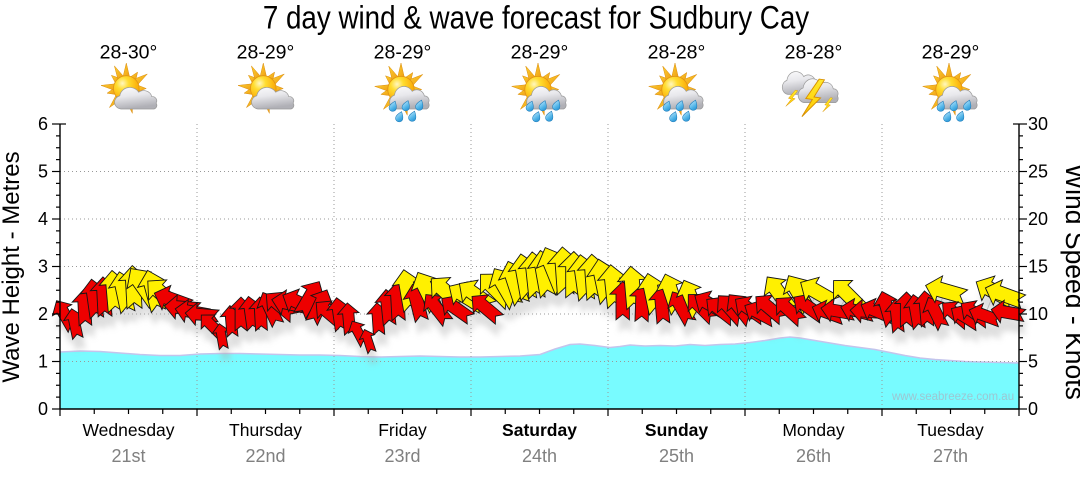 The width and height of the screenshot is (1080, 480). What do you see at coordinates (813, 456) in the screenshot?
I see `svg-text: 26th` at bounding box center [813, 456].